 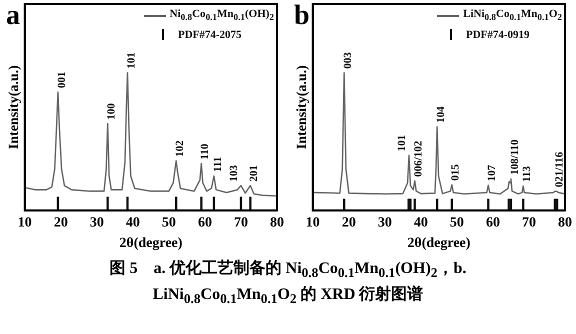 What do you see at coordinates (512, 15) in the screenshot?
I see `legend-label: LiNi$_{0.8}$Co$_{0.1}$Mn$_{0.1}$O$_{2}$` at bounding box center [512, 15].